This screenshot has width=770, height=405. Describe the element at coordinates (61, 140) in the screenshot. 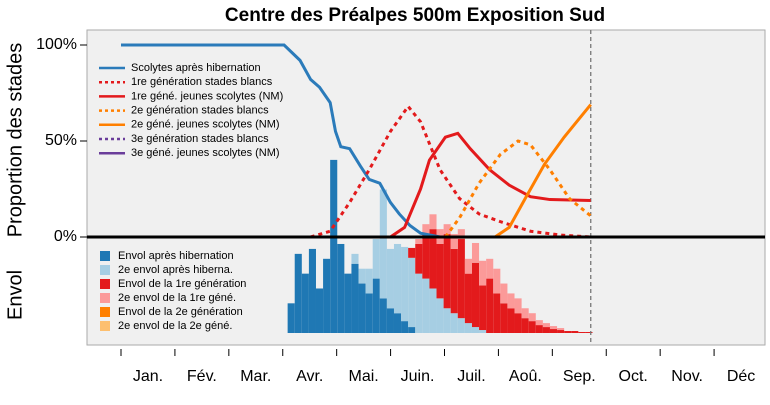

I see `y-tick-label: 50%` at that location.